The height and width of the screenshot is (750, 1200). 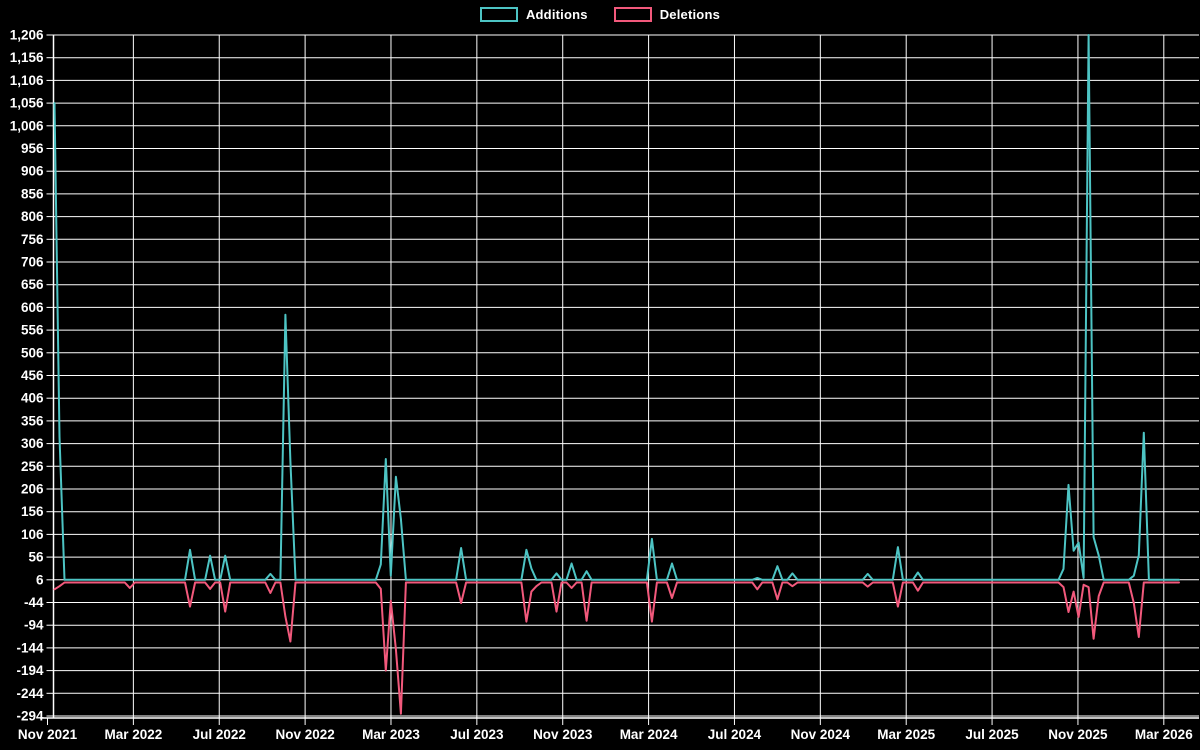 I want to click on x-tick-label: Mar 2024, so click(x=649, y=734).